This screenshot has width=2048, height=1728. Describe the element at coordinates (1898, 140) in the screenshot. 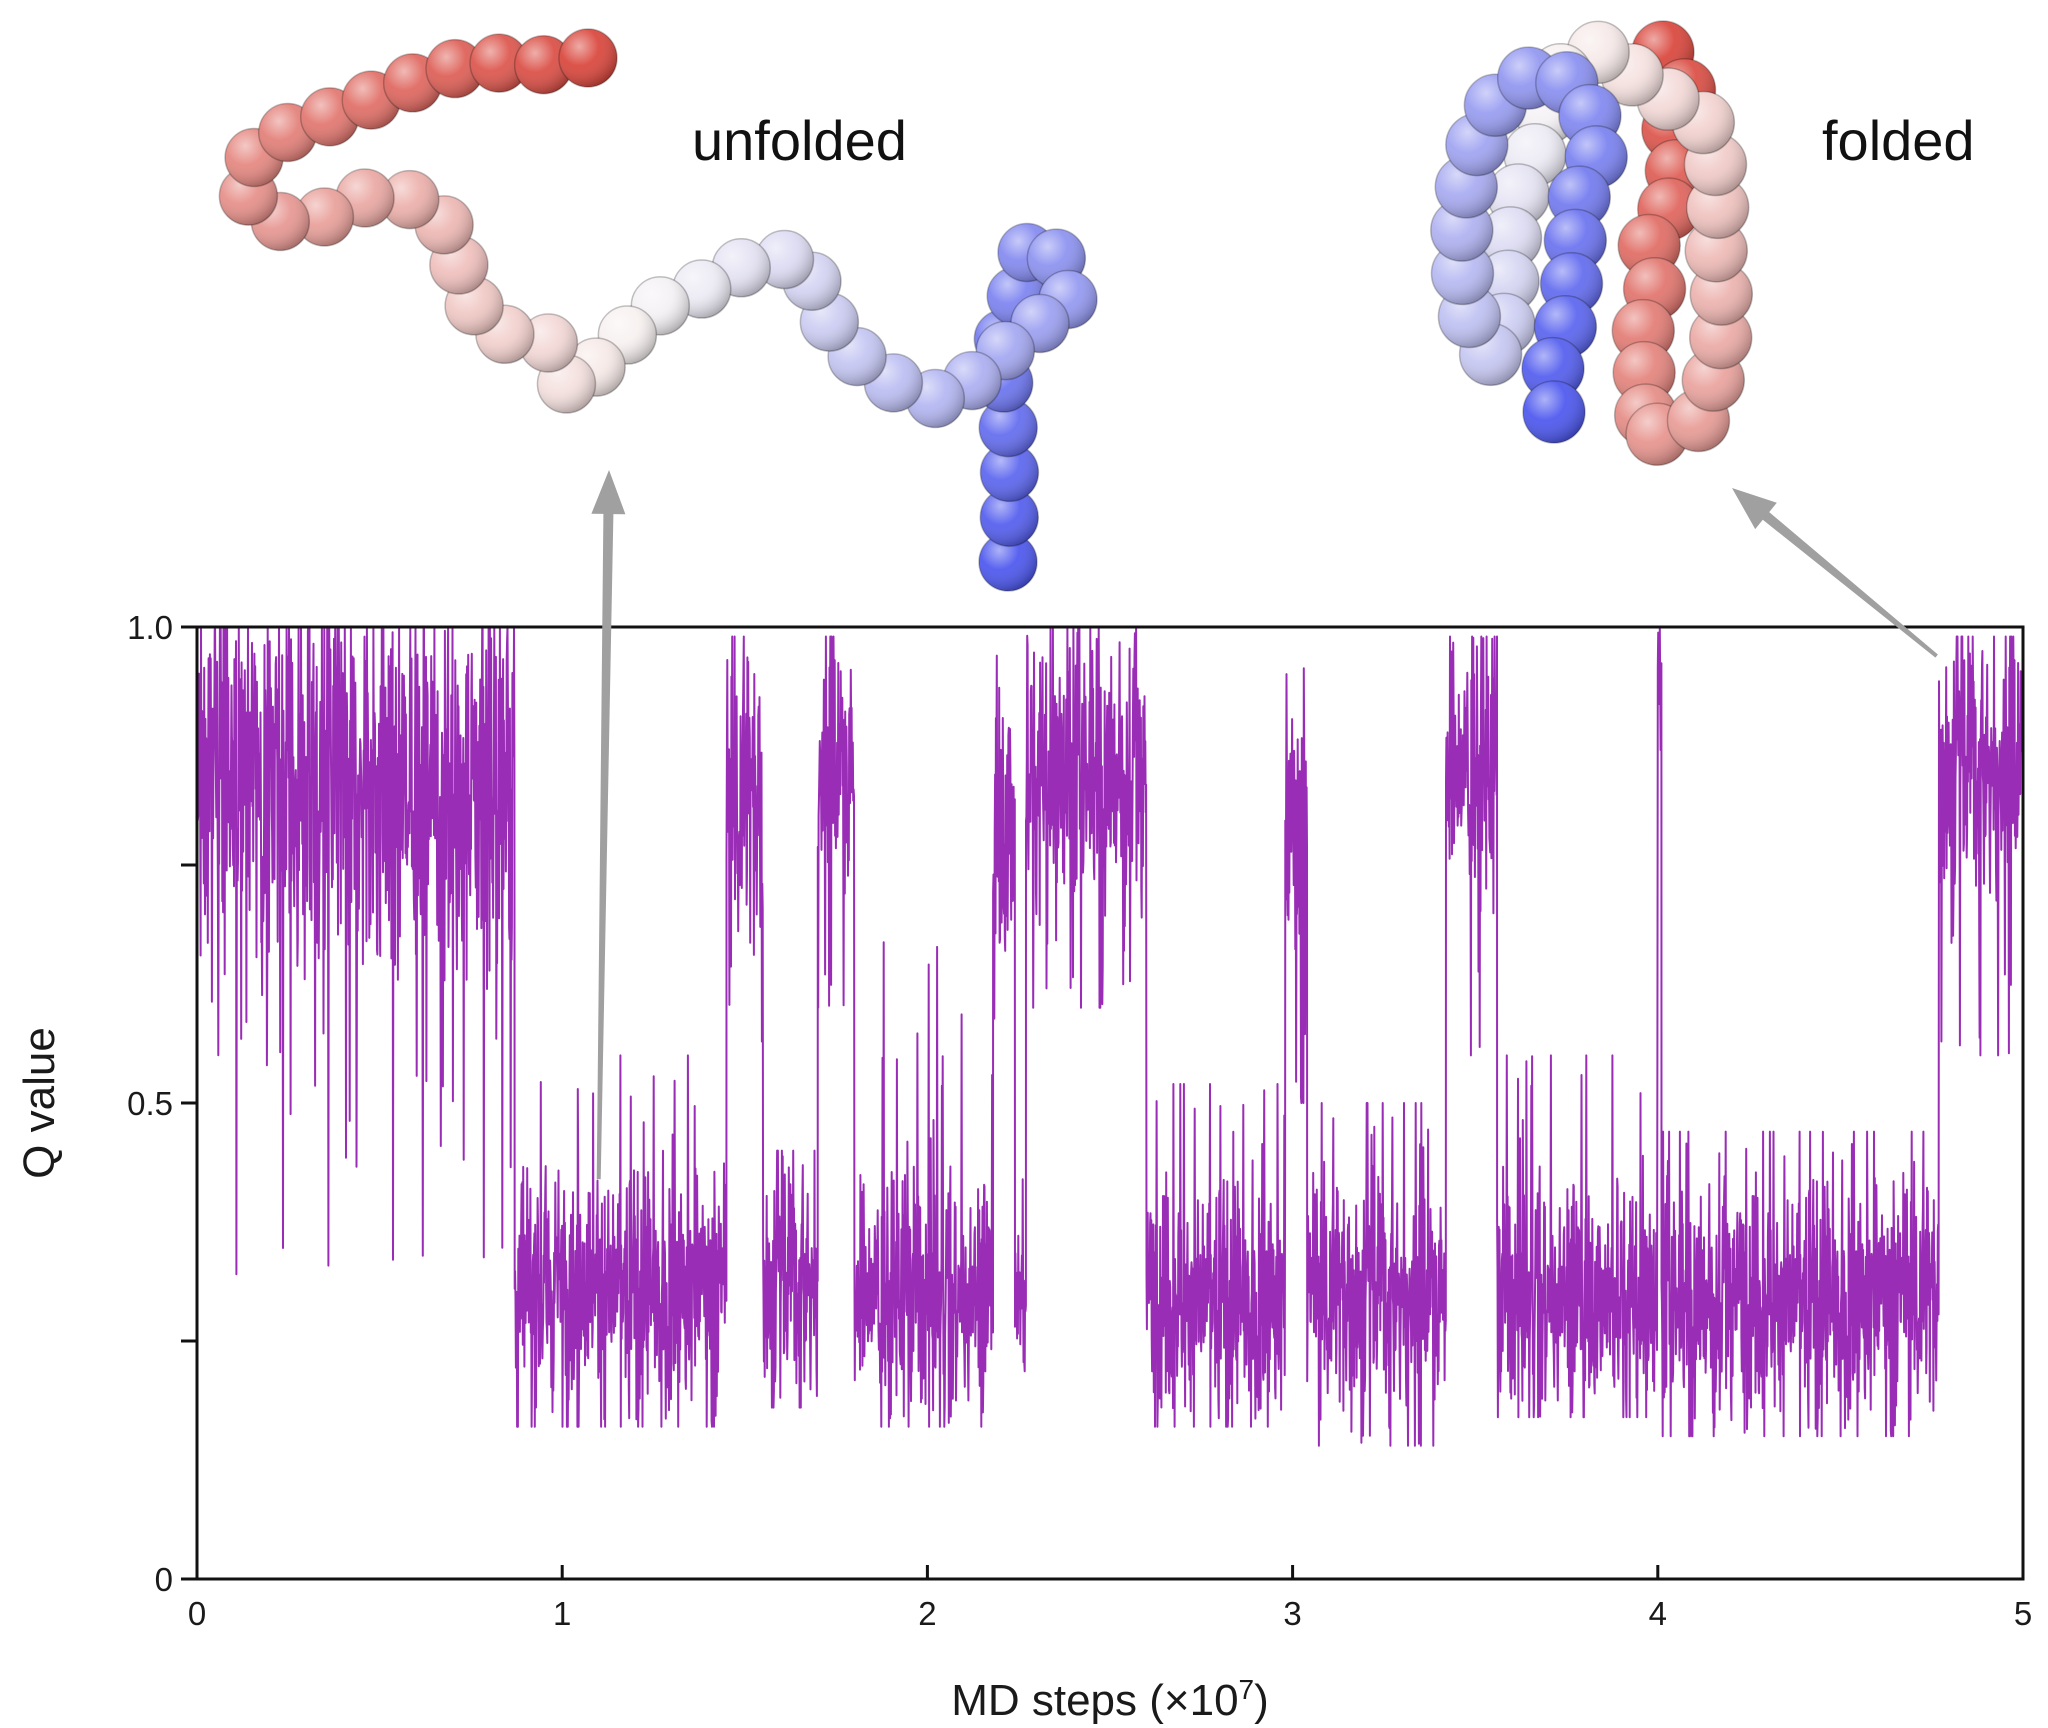

I see `folded-label: folded` at that location.